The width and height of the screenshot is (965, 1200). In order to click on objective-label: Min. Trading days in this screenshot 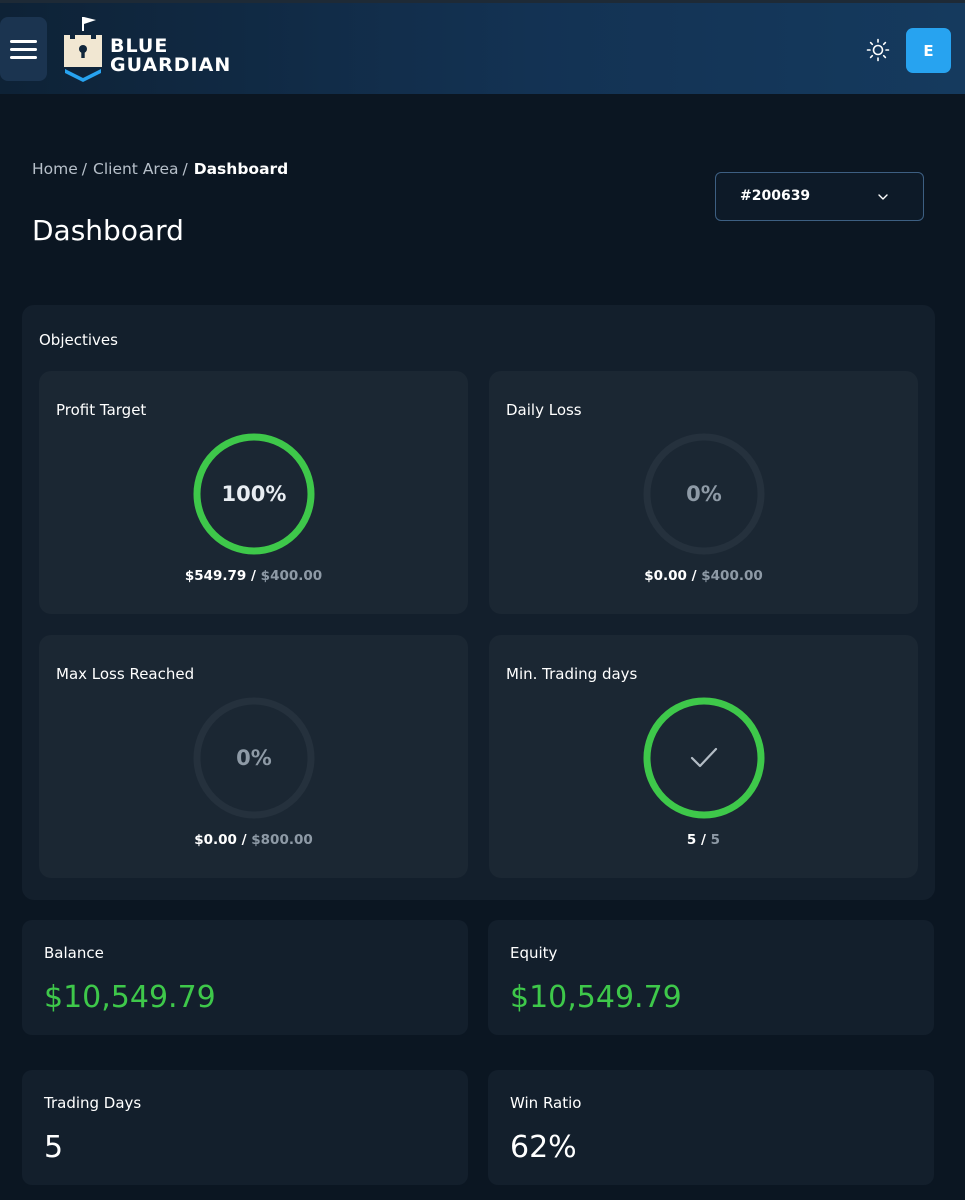, I will do `click(572, 674)`.